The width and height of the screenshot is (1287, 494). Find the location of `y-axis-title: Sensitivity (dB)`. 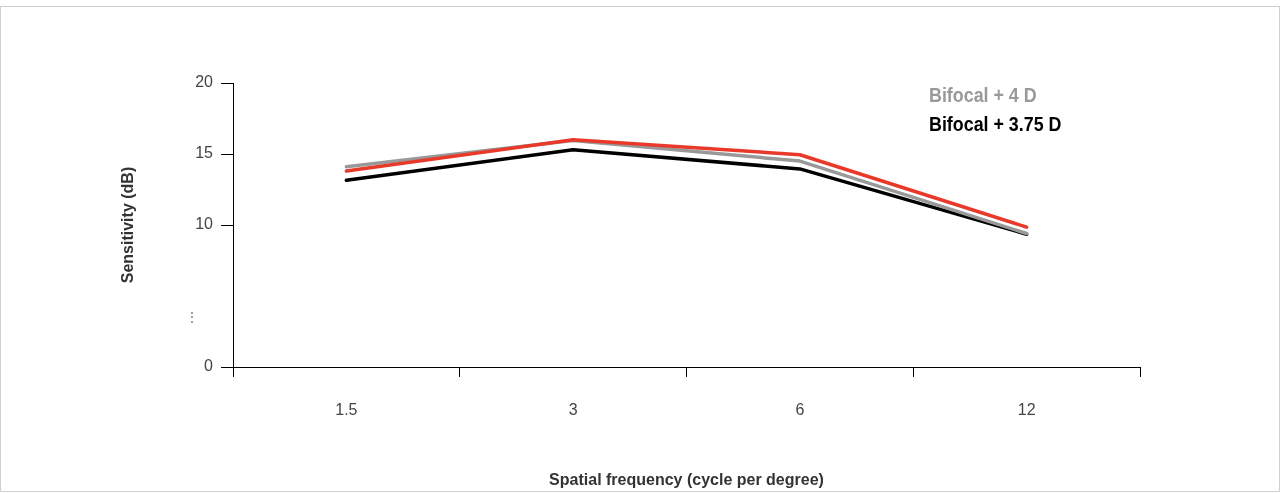

y-axis-title: Sensitivity (dB) is located at coordinates (128, 225).